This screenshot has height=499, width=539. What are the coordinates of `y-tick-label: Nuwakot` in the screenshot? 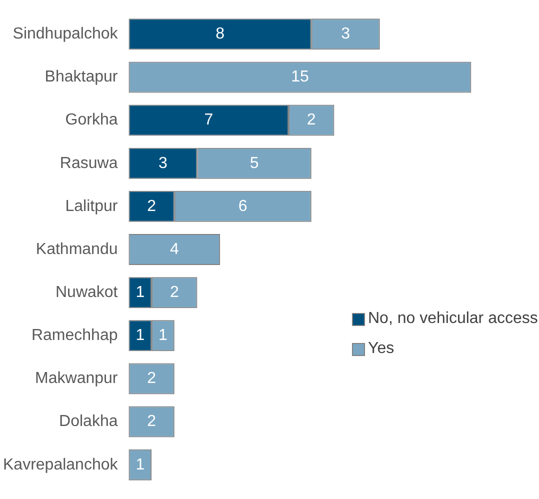 It's located at (86, 292).